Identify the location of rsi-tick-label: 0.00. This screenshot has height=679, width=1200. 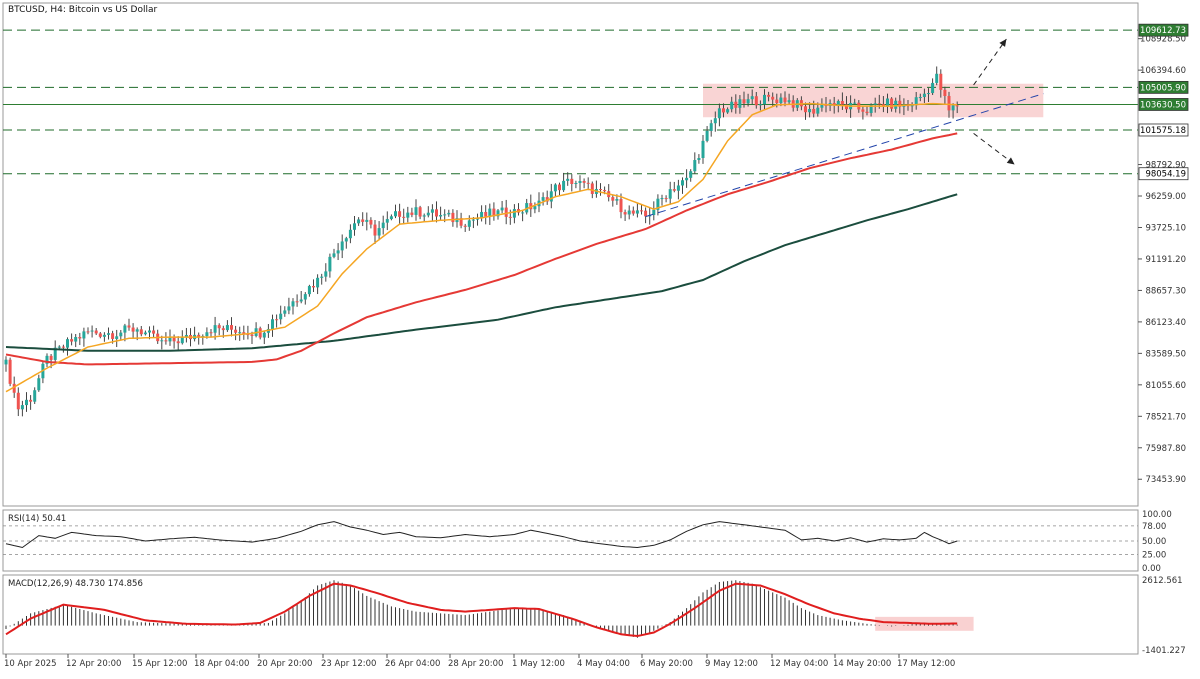
(1151, 569).